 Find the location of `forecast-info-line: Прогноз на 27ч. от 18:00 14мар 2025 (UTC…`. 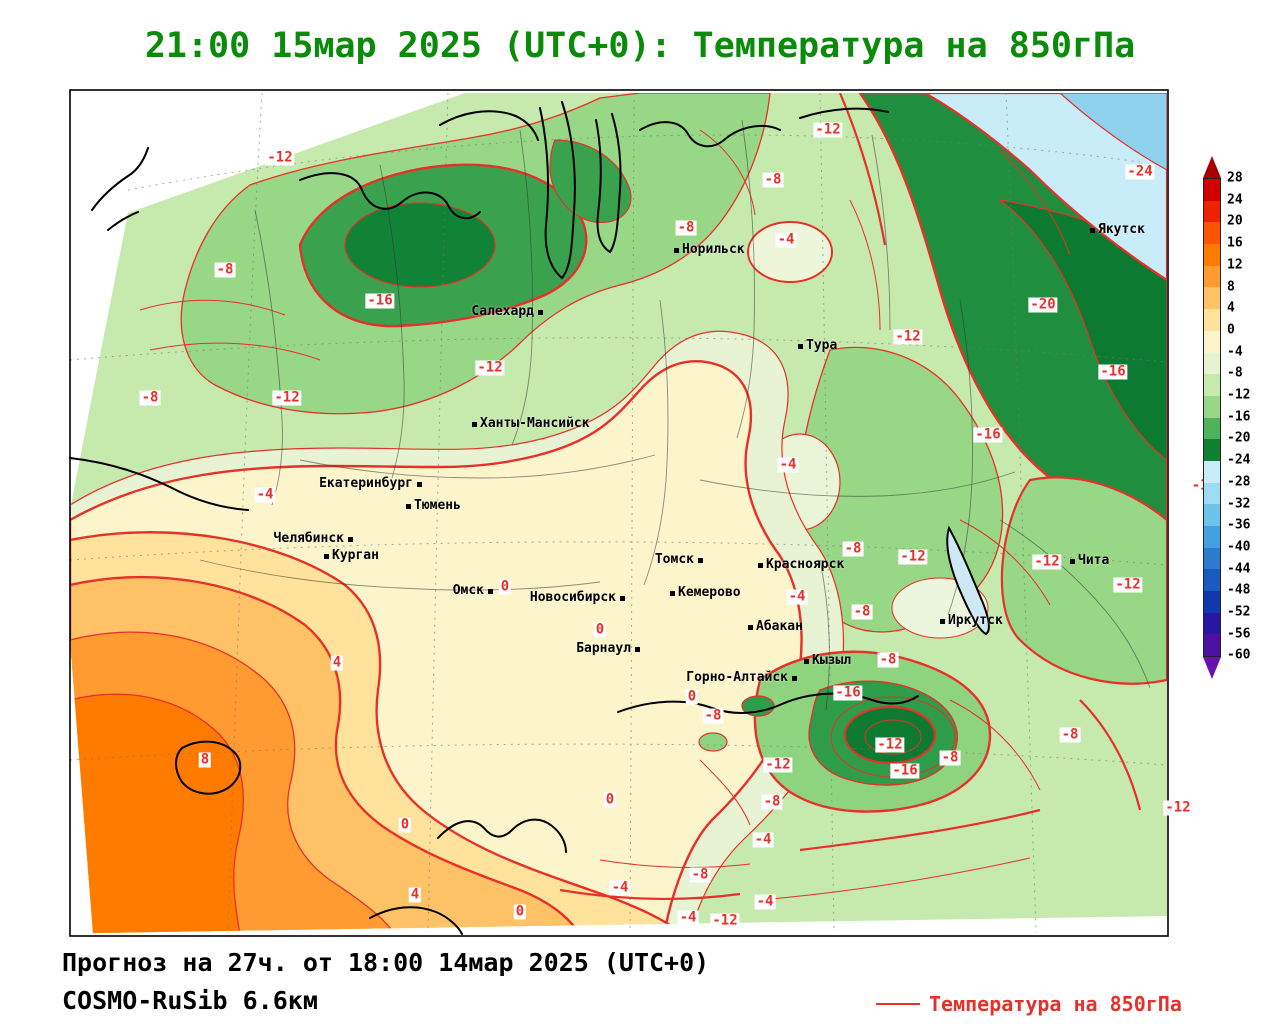

forecast-info-line: Прогноз на 27ч. от 18:00 14мар 2025 (UTC… is located at coordinates (386, 962).